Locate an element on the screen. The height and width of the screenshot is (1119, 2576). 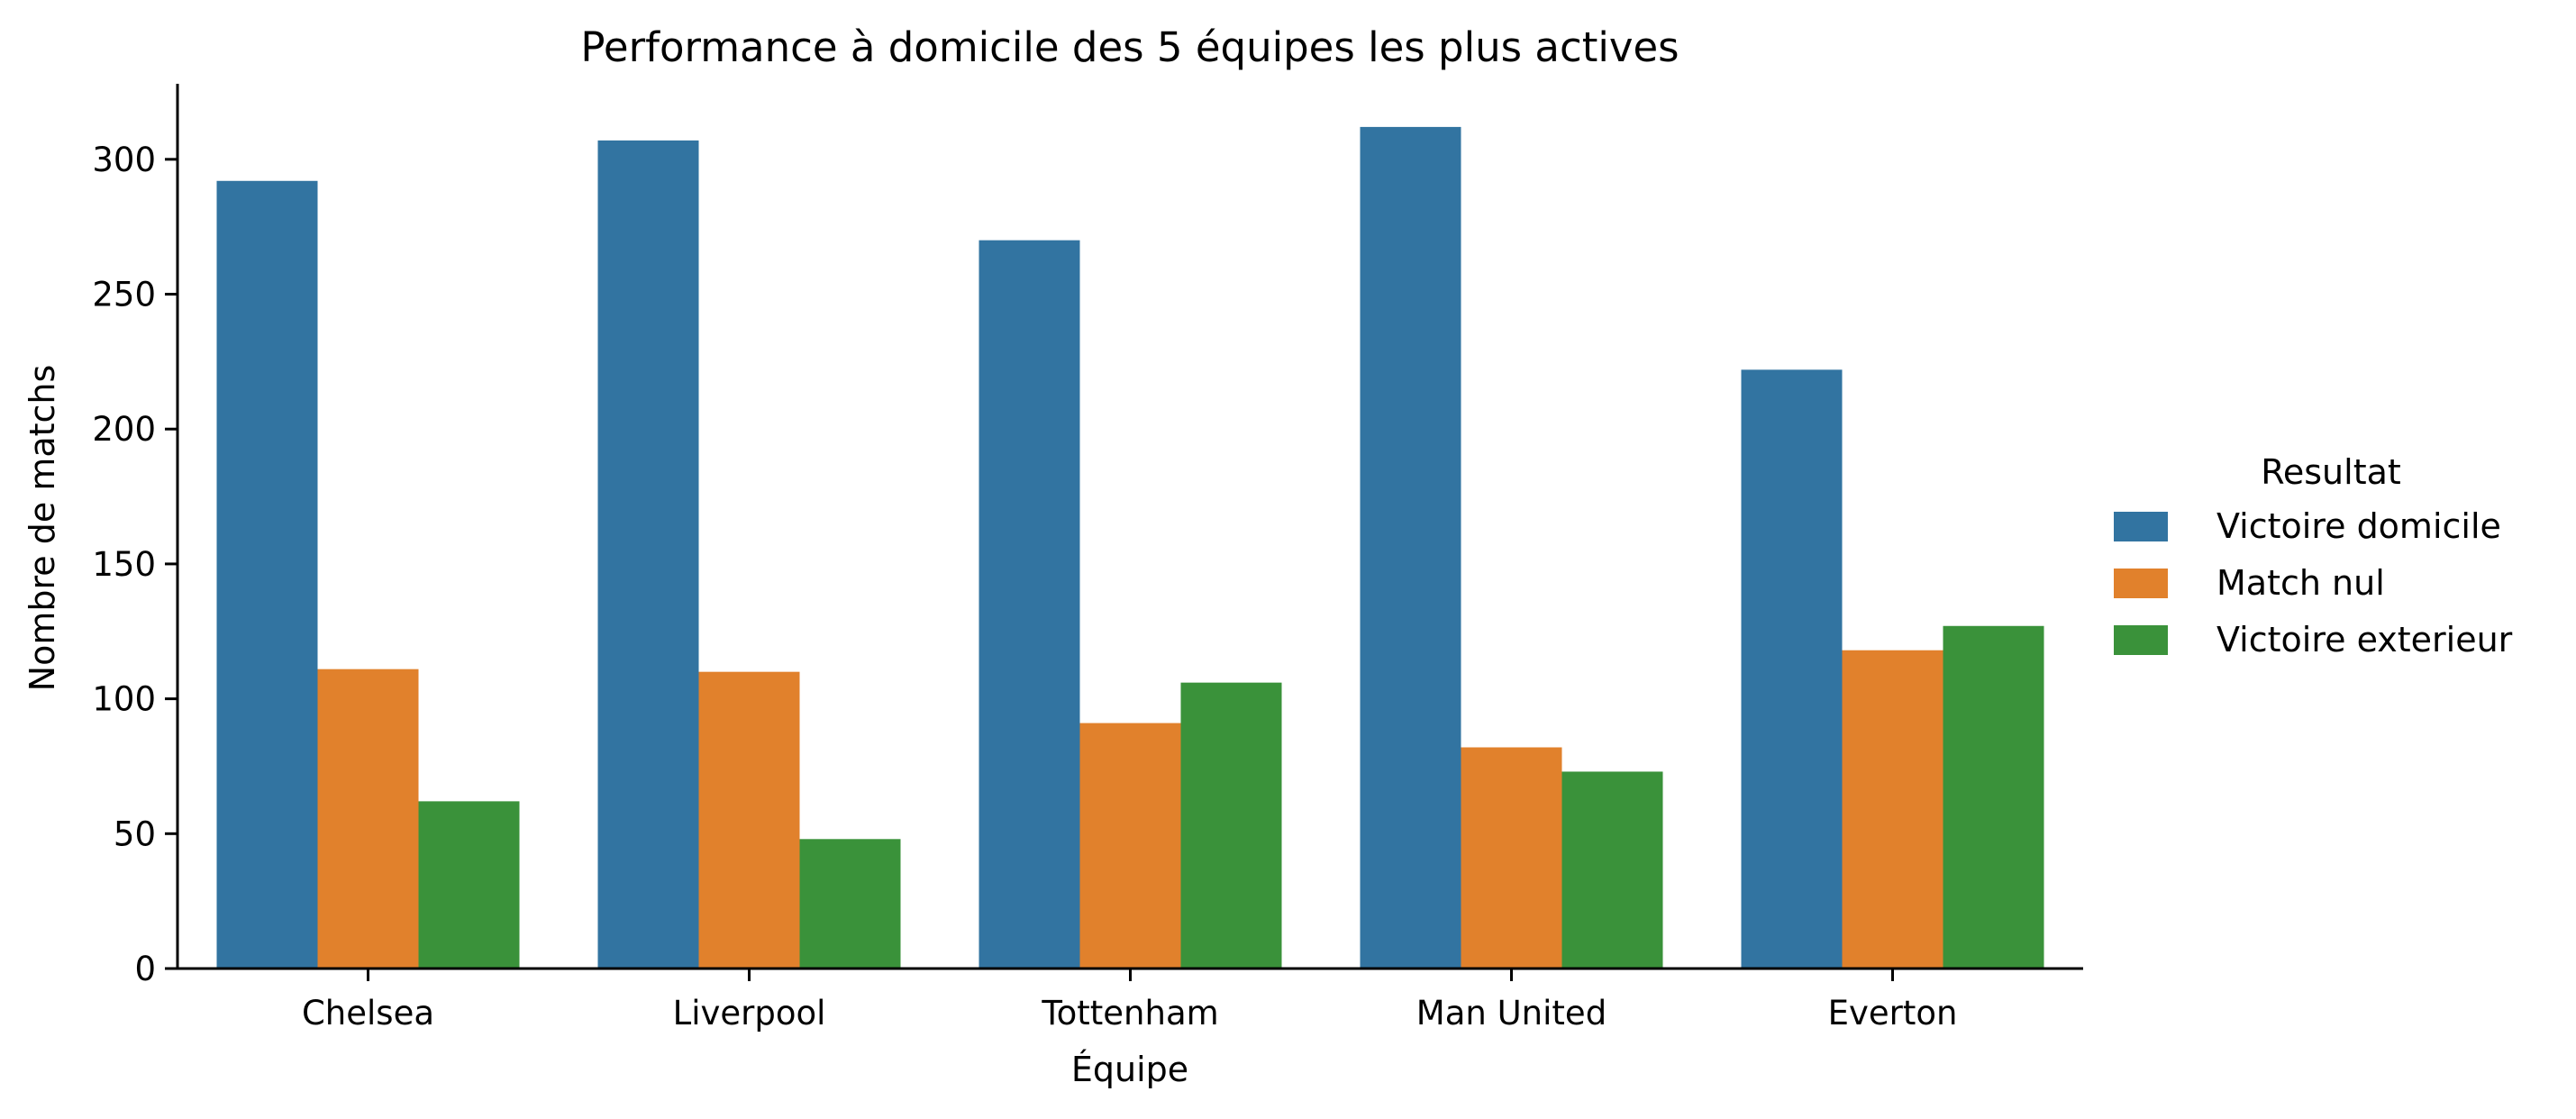
y-axis-label: Nombre de matchs is located at coordinates (42, 529).